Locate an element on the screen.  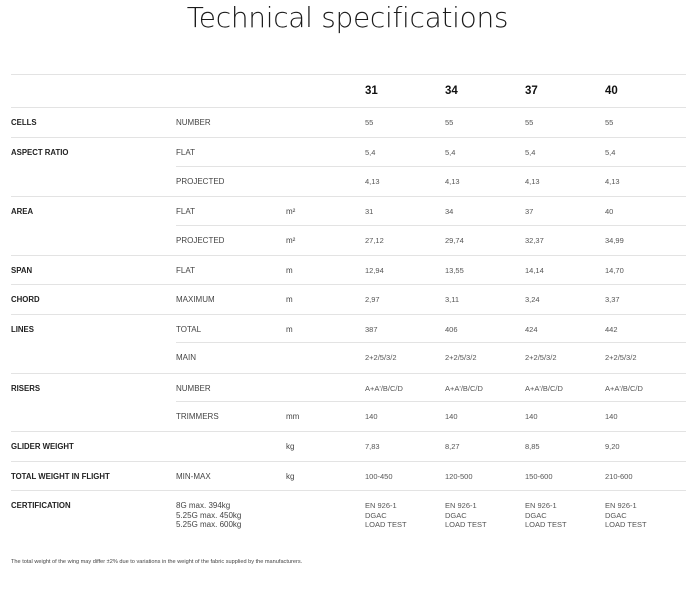
row-value: 120-500 is located at coordinates (459, 476).